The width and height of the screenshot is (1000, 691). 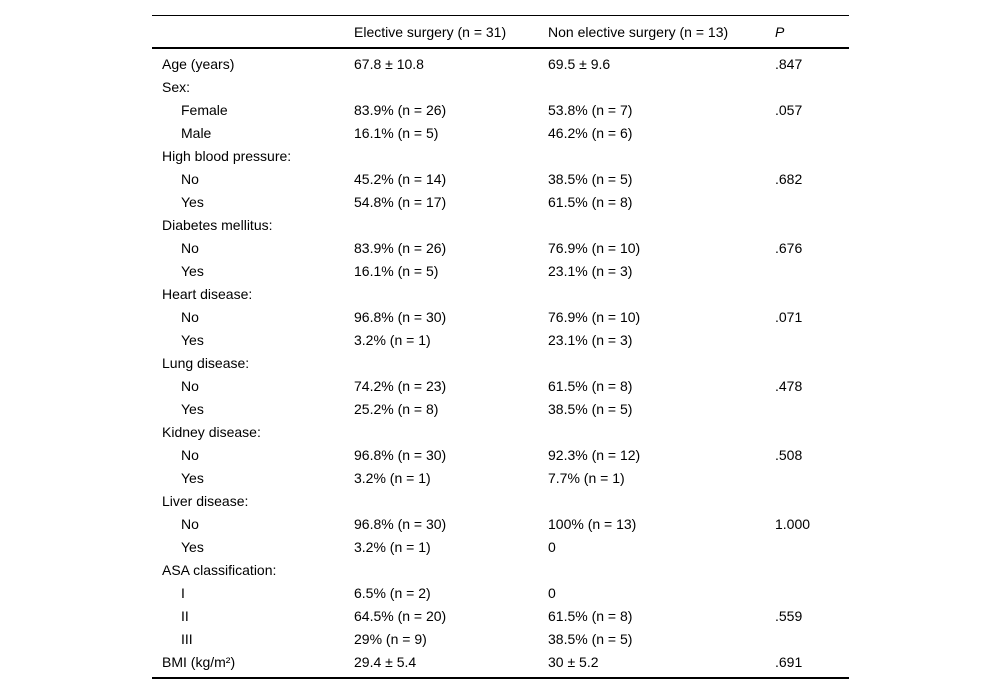 What do you see at coordinates (500, 385) in the screenshot?
I see `table-row: No 74.2% (n = 23) 61.5% (n = 8) .478` at bounding box center [500, 385].